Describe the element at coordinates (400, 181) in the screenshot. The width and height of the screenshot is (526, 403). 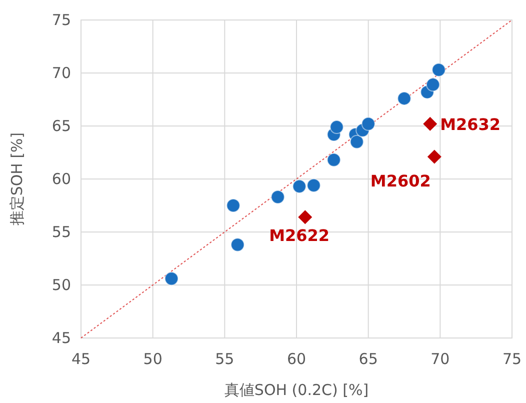
I see `annotation: M2602` at that location.